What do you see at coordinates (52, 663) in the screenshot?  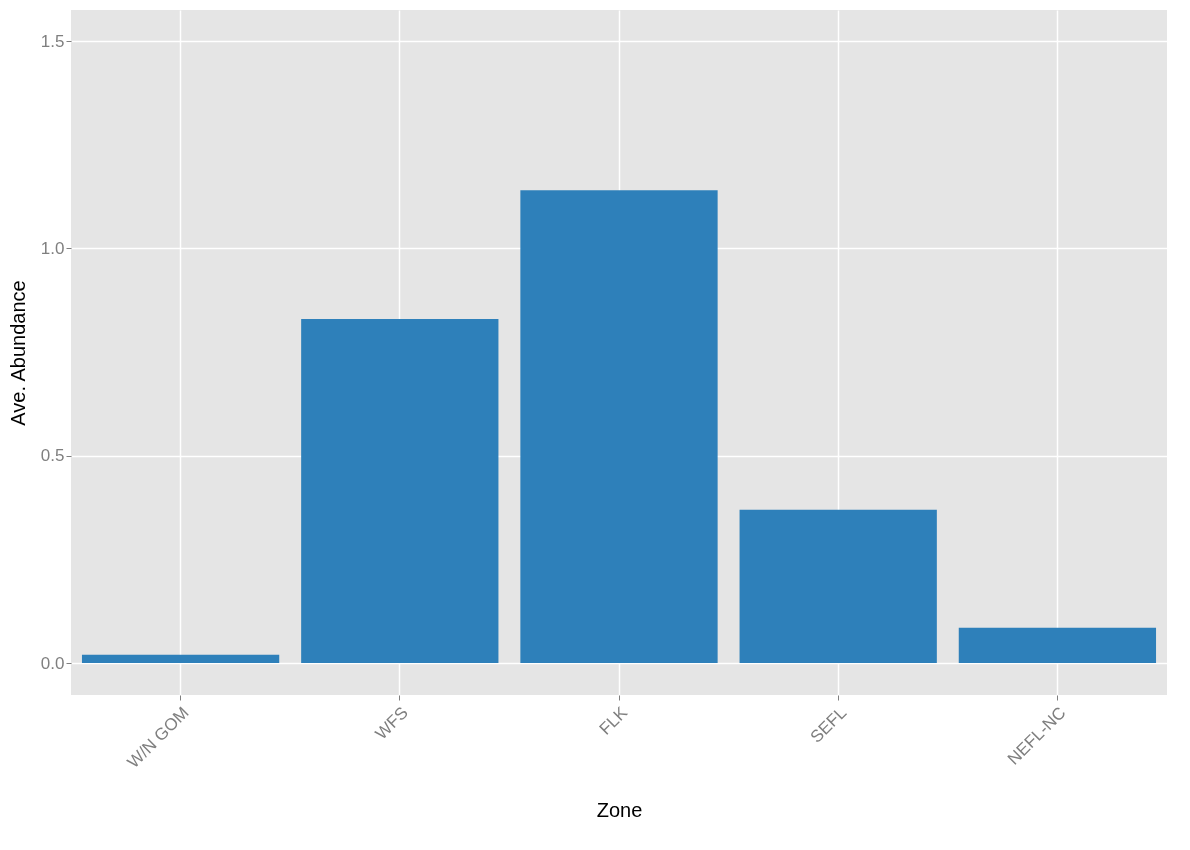 I see `y-tick-label: 0.0` at bounding box center [52, 663].